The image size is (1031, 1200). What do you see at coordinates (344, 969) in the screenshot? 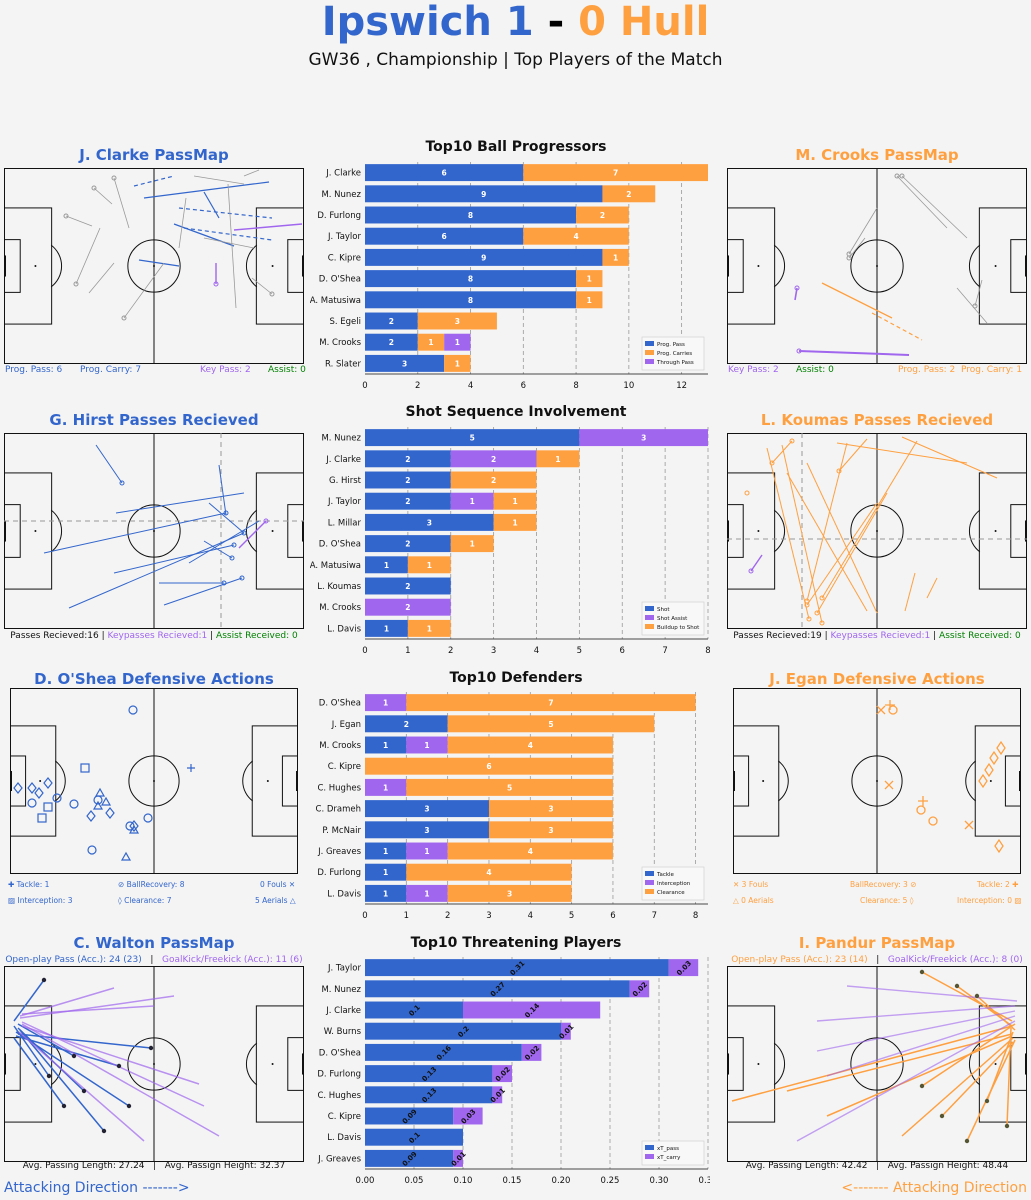
I see `y-category-label: J. Taylor` at bounding box center [344, 969].